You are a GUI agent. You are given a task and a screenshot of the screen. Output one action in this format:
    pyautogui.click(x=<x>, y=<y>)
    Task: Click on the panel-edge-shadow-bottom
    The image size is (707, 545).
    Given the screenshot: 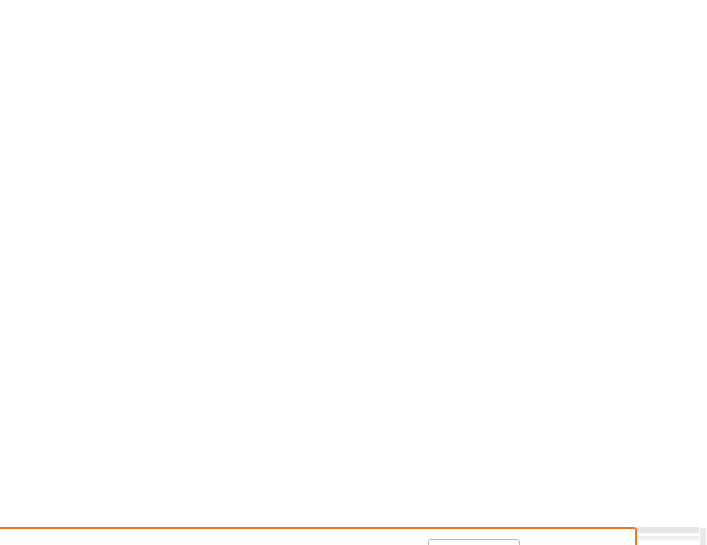 What is the action you would take?
    pyautogui.click(x=668, y=538)
    